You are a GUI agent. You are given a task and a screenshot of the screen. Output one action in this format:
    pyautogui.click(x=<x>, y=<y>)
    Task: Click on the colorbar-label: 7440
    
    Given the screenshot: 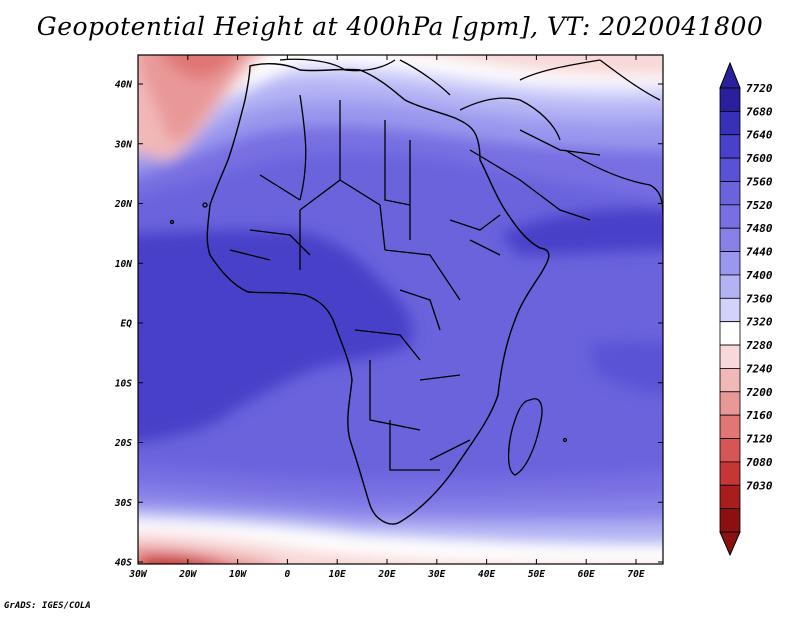 What is the action you would take?
    pyautogui.click(x=759, y=252)
    